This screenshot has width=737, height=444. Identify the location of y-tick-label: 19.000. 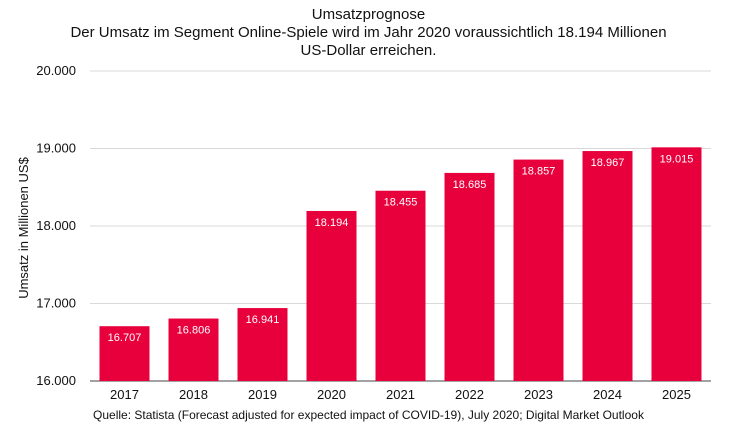
(56, 148).